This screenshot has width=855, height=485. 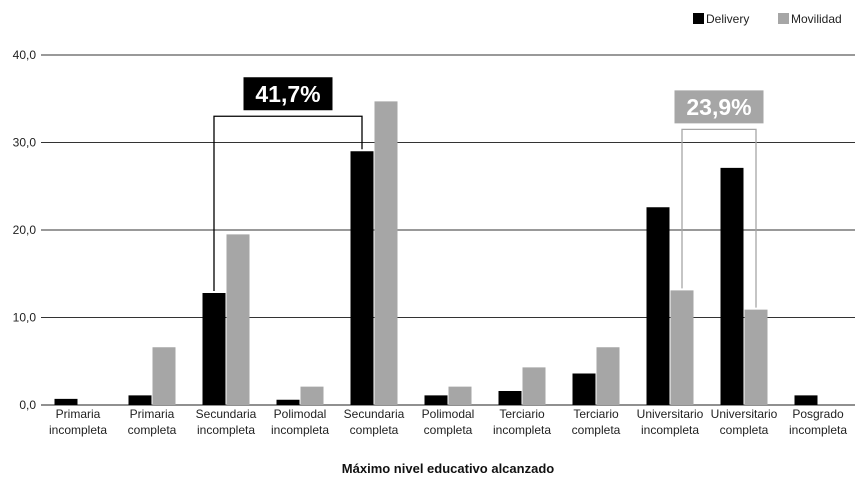 I want to click on annotation-label: 41,7%, so click(x=287, y=94).